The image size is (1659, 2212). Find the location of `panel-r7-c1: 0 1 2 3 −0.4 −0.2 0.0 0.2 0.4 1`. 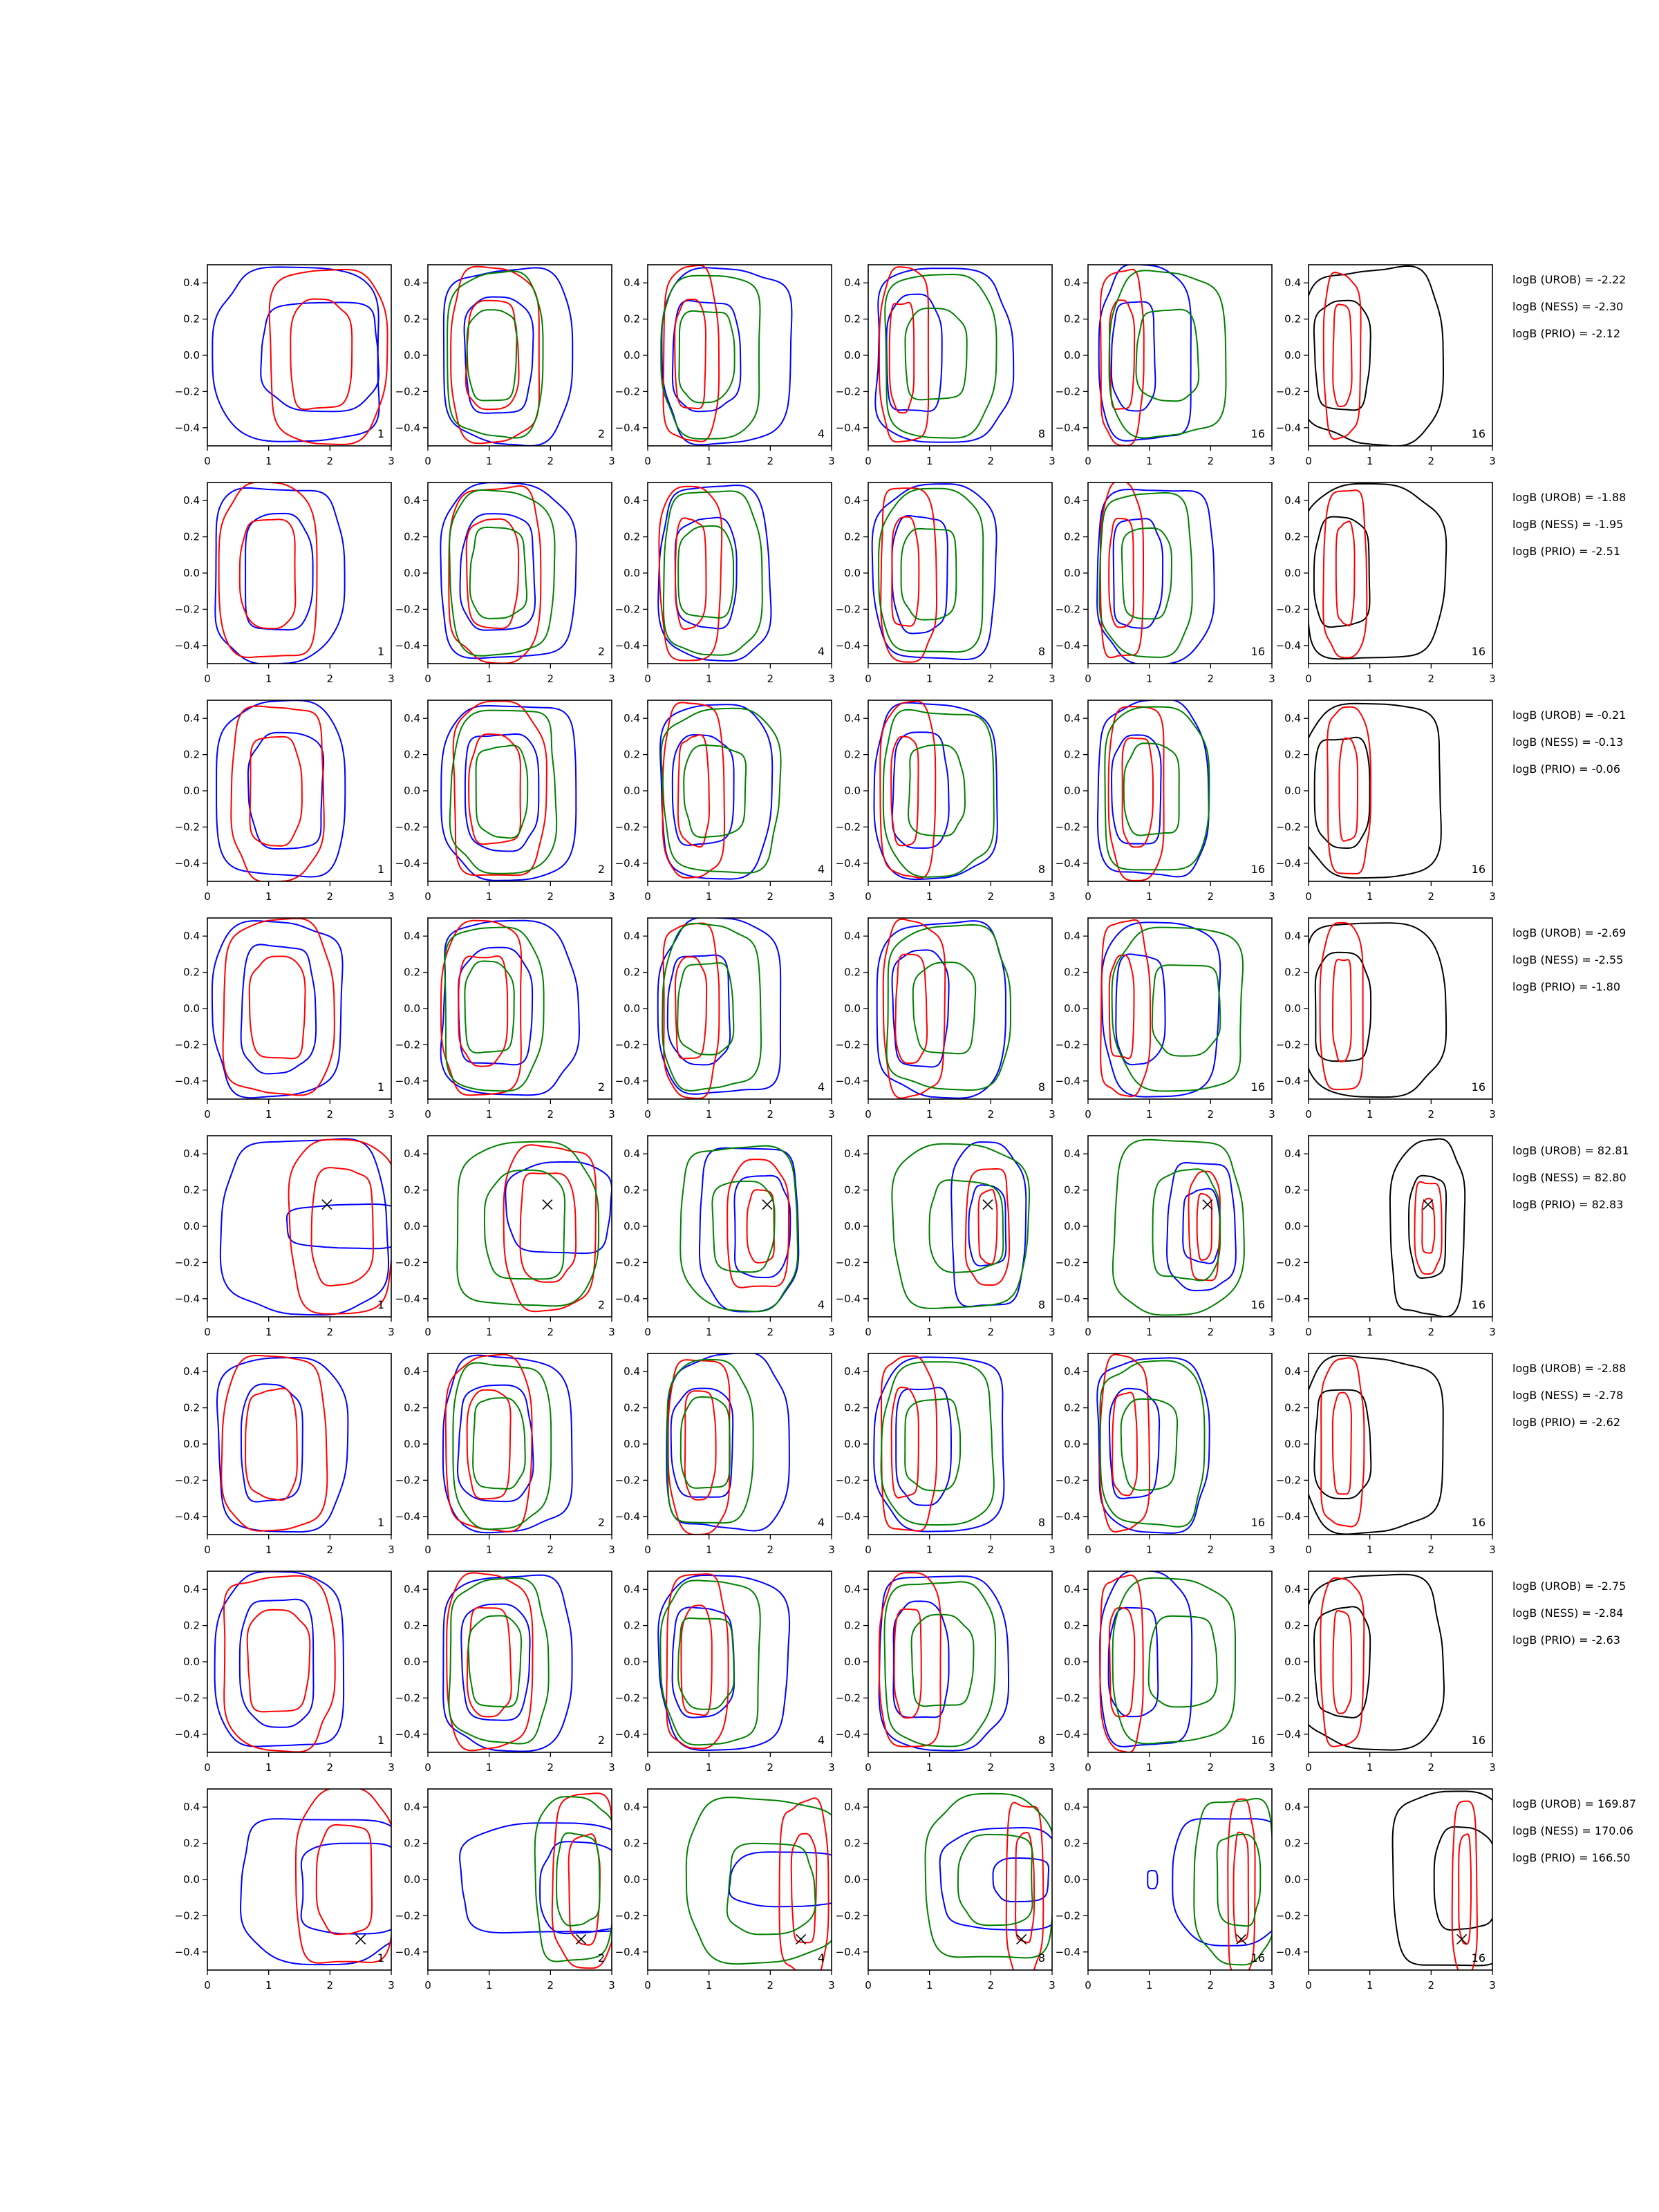

panel-r7-c1: 0 1 2 3 −0.4 −0.2 0.0 0.2 0.4 1 is located at coordinates (285, 1672).